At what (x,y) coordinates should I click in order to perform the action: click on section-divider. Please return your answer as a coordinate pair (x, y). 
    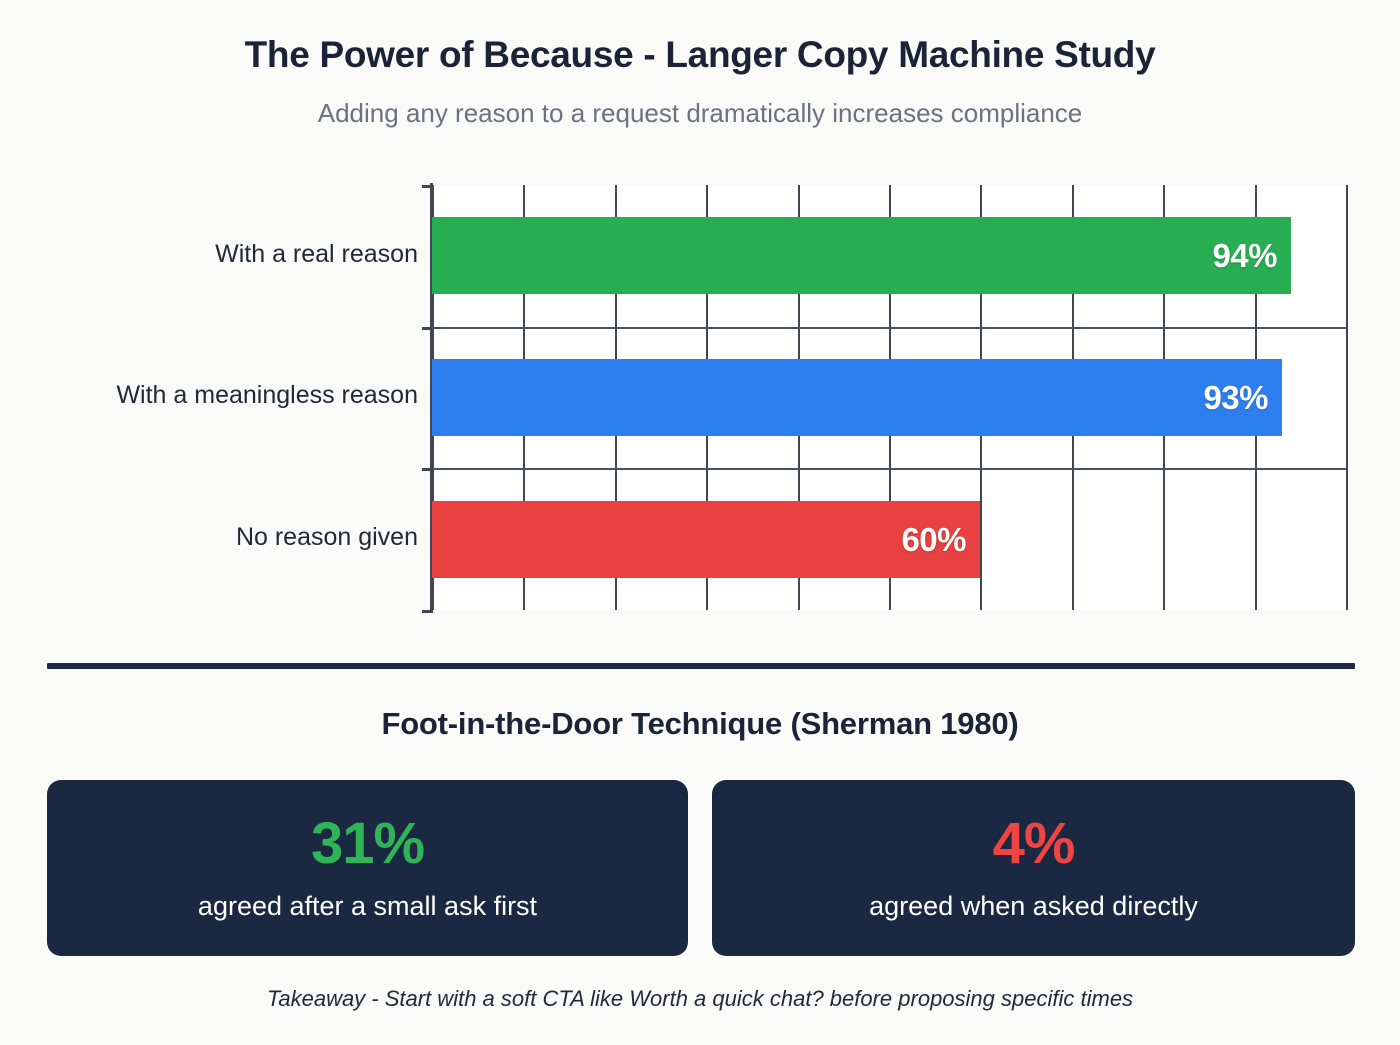
    Looking at the image, I should click on (701, 666).